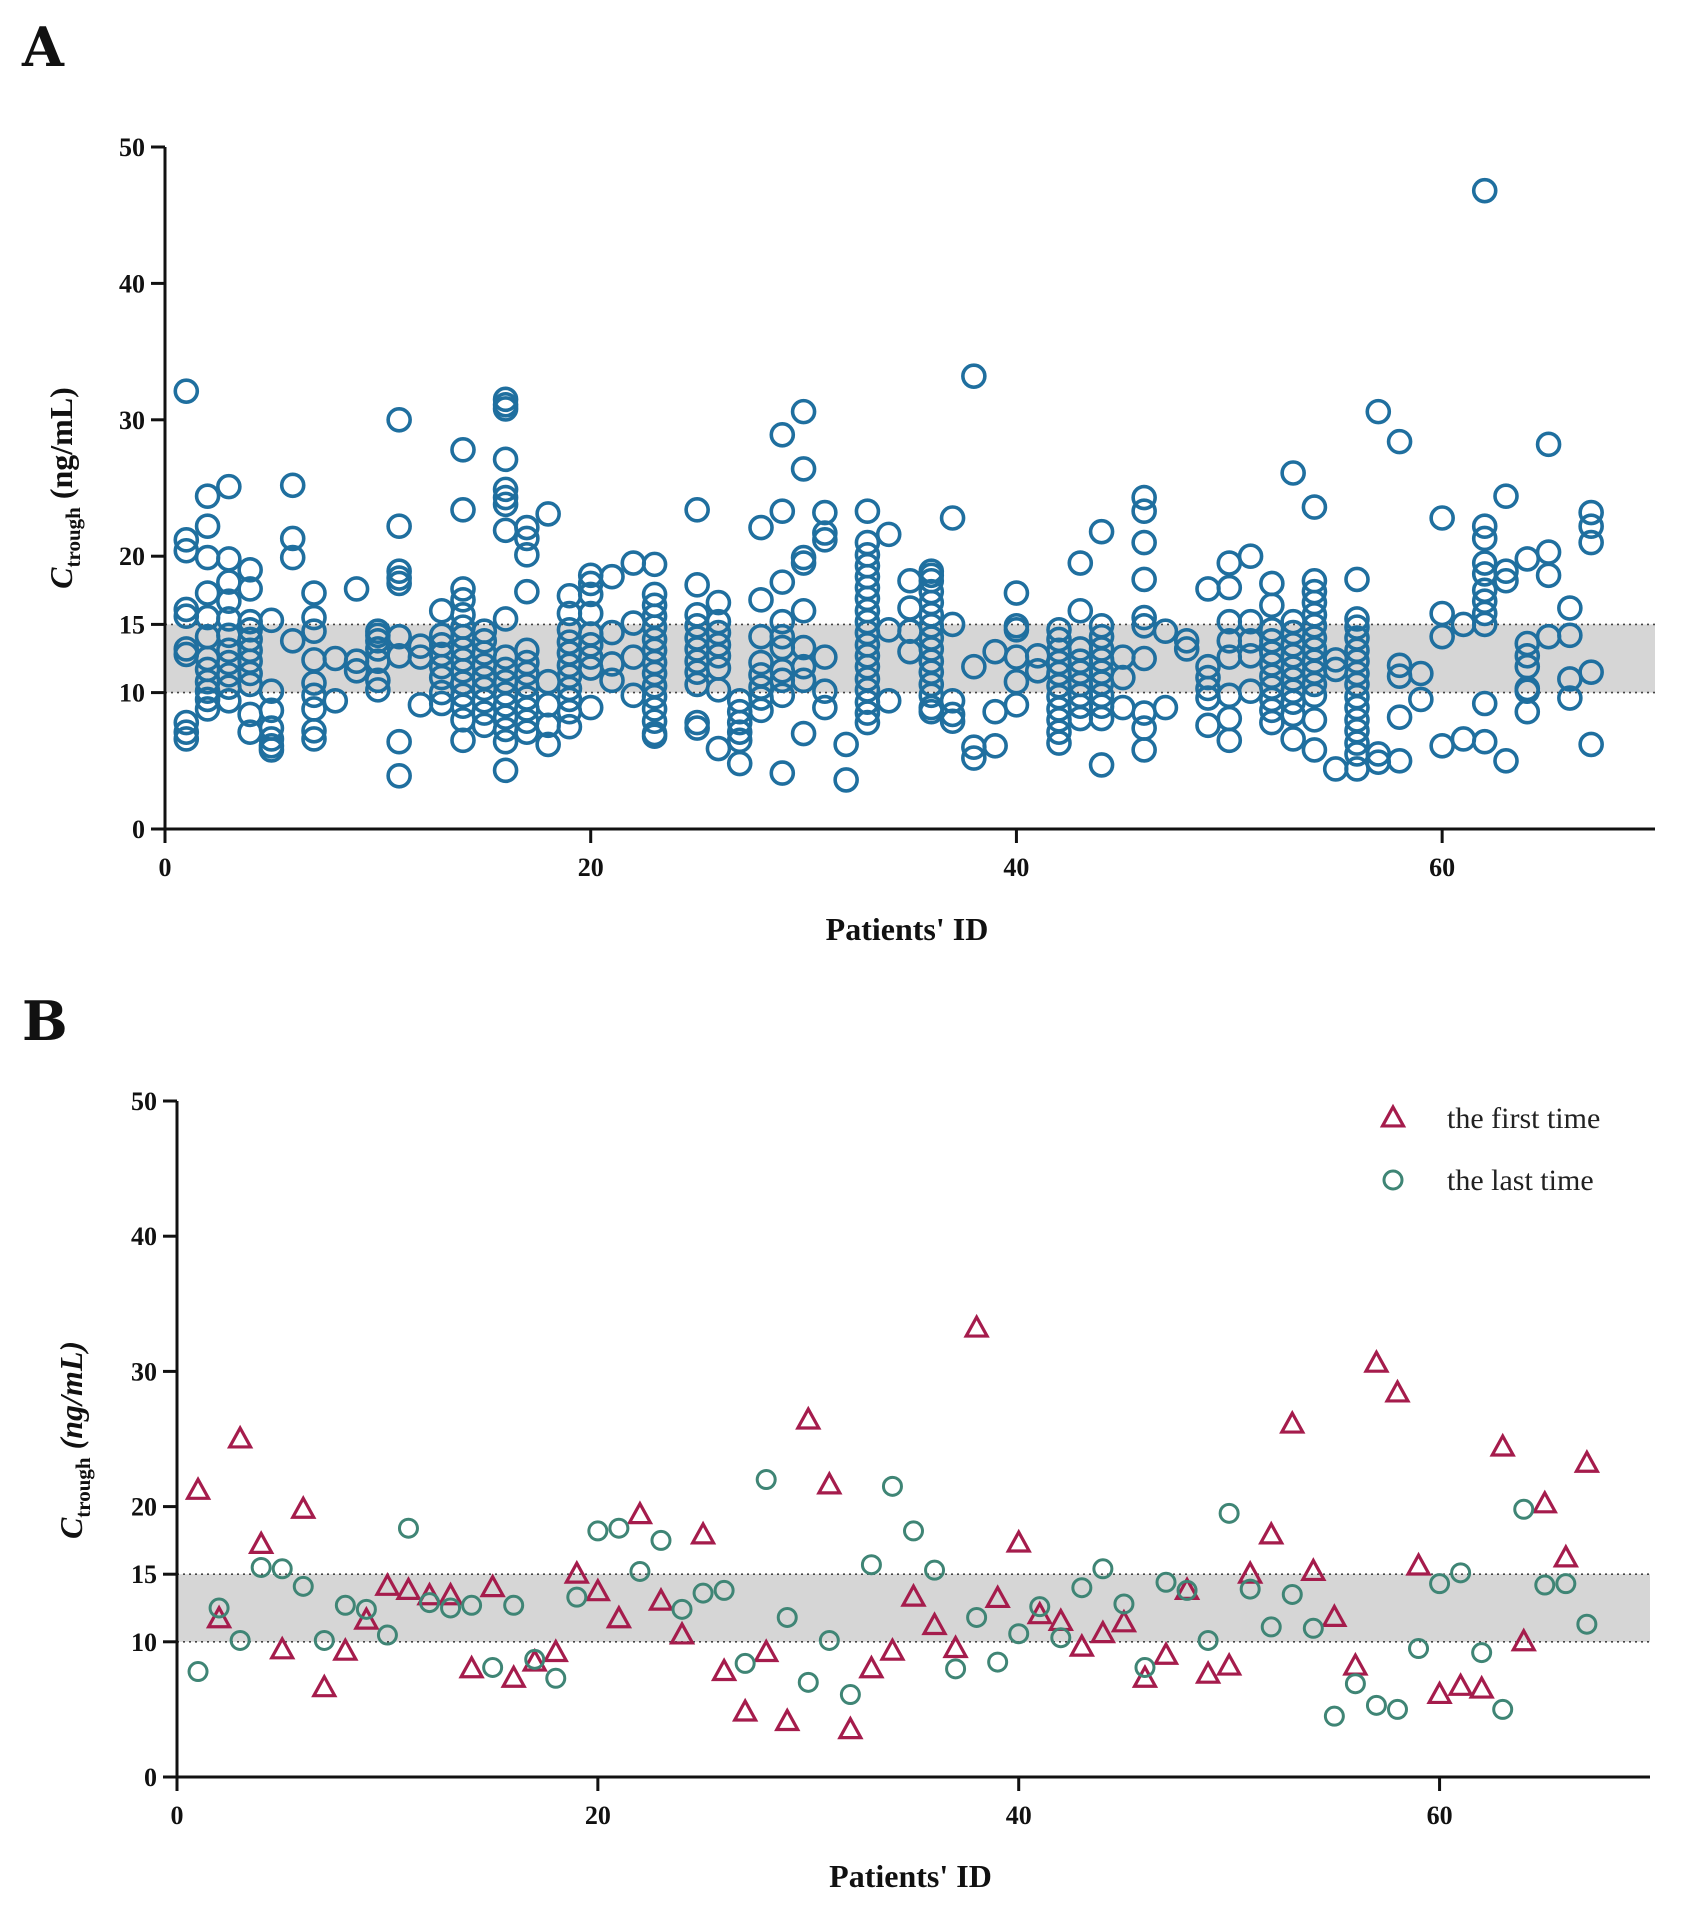  Describe the element at coordinates (71, 1399) in the screenshot. I see `panel-b-y-axis-title-unit: (ng/mL)` at that location.